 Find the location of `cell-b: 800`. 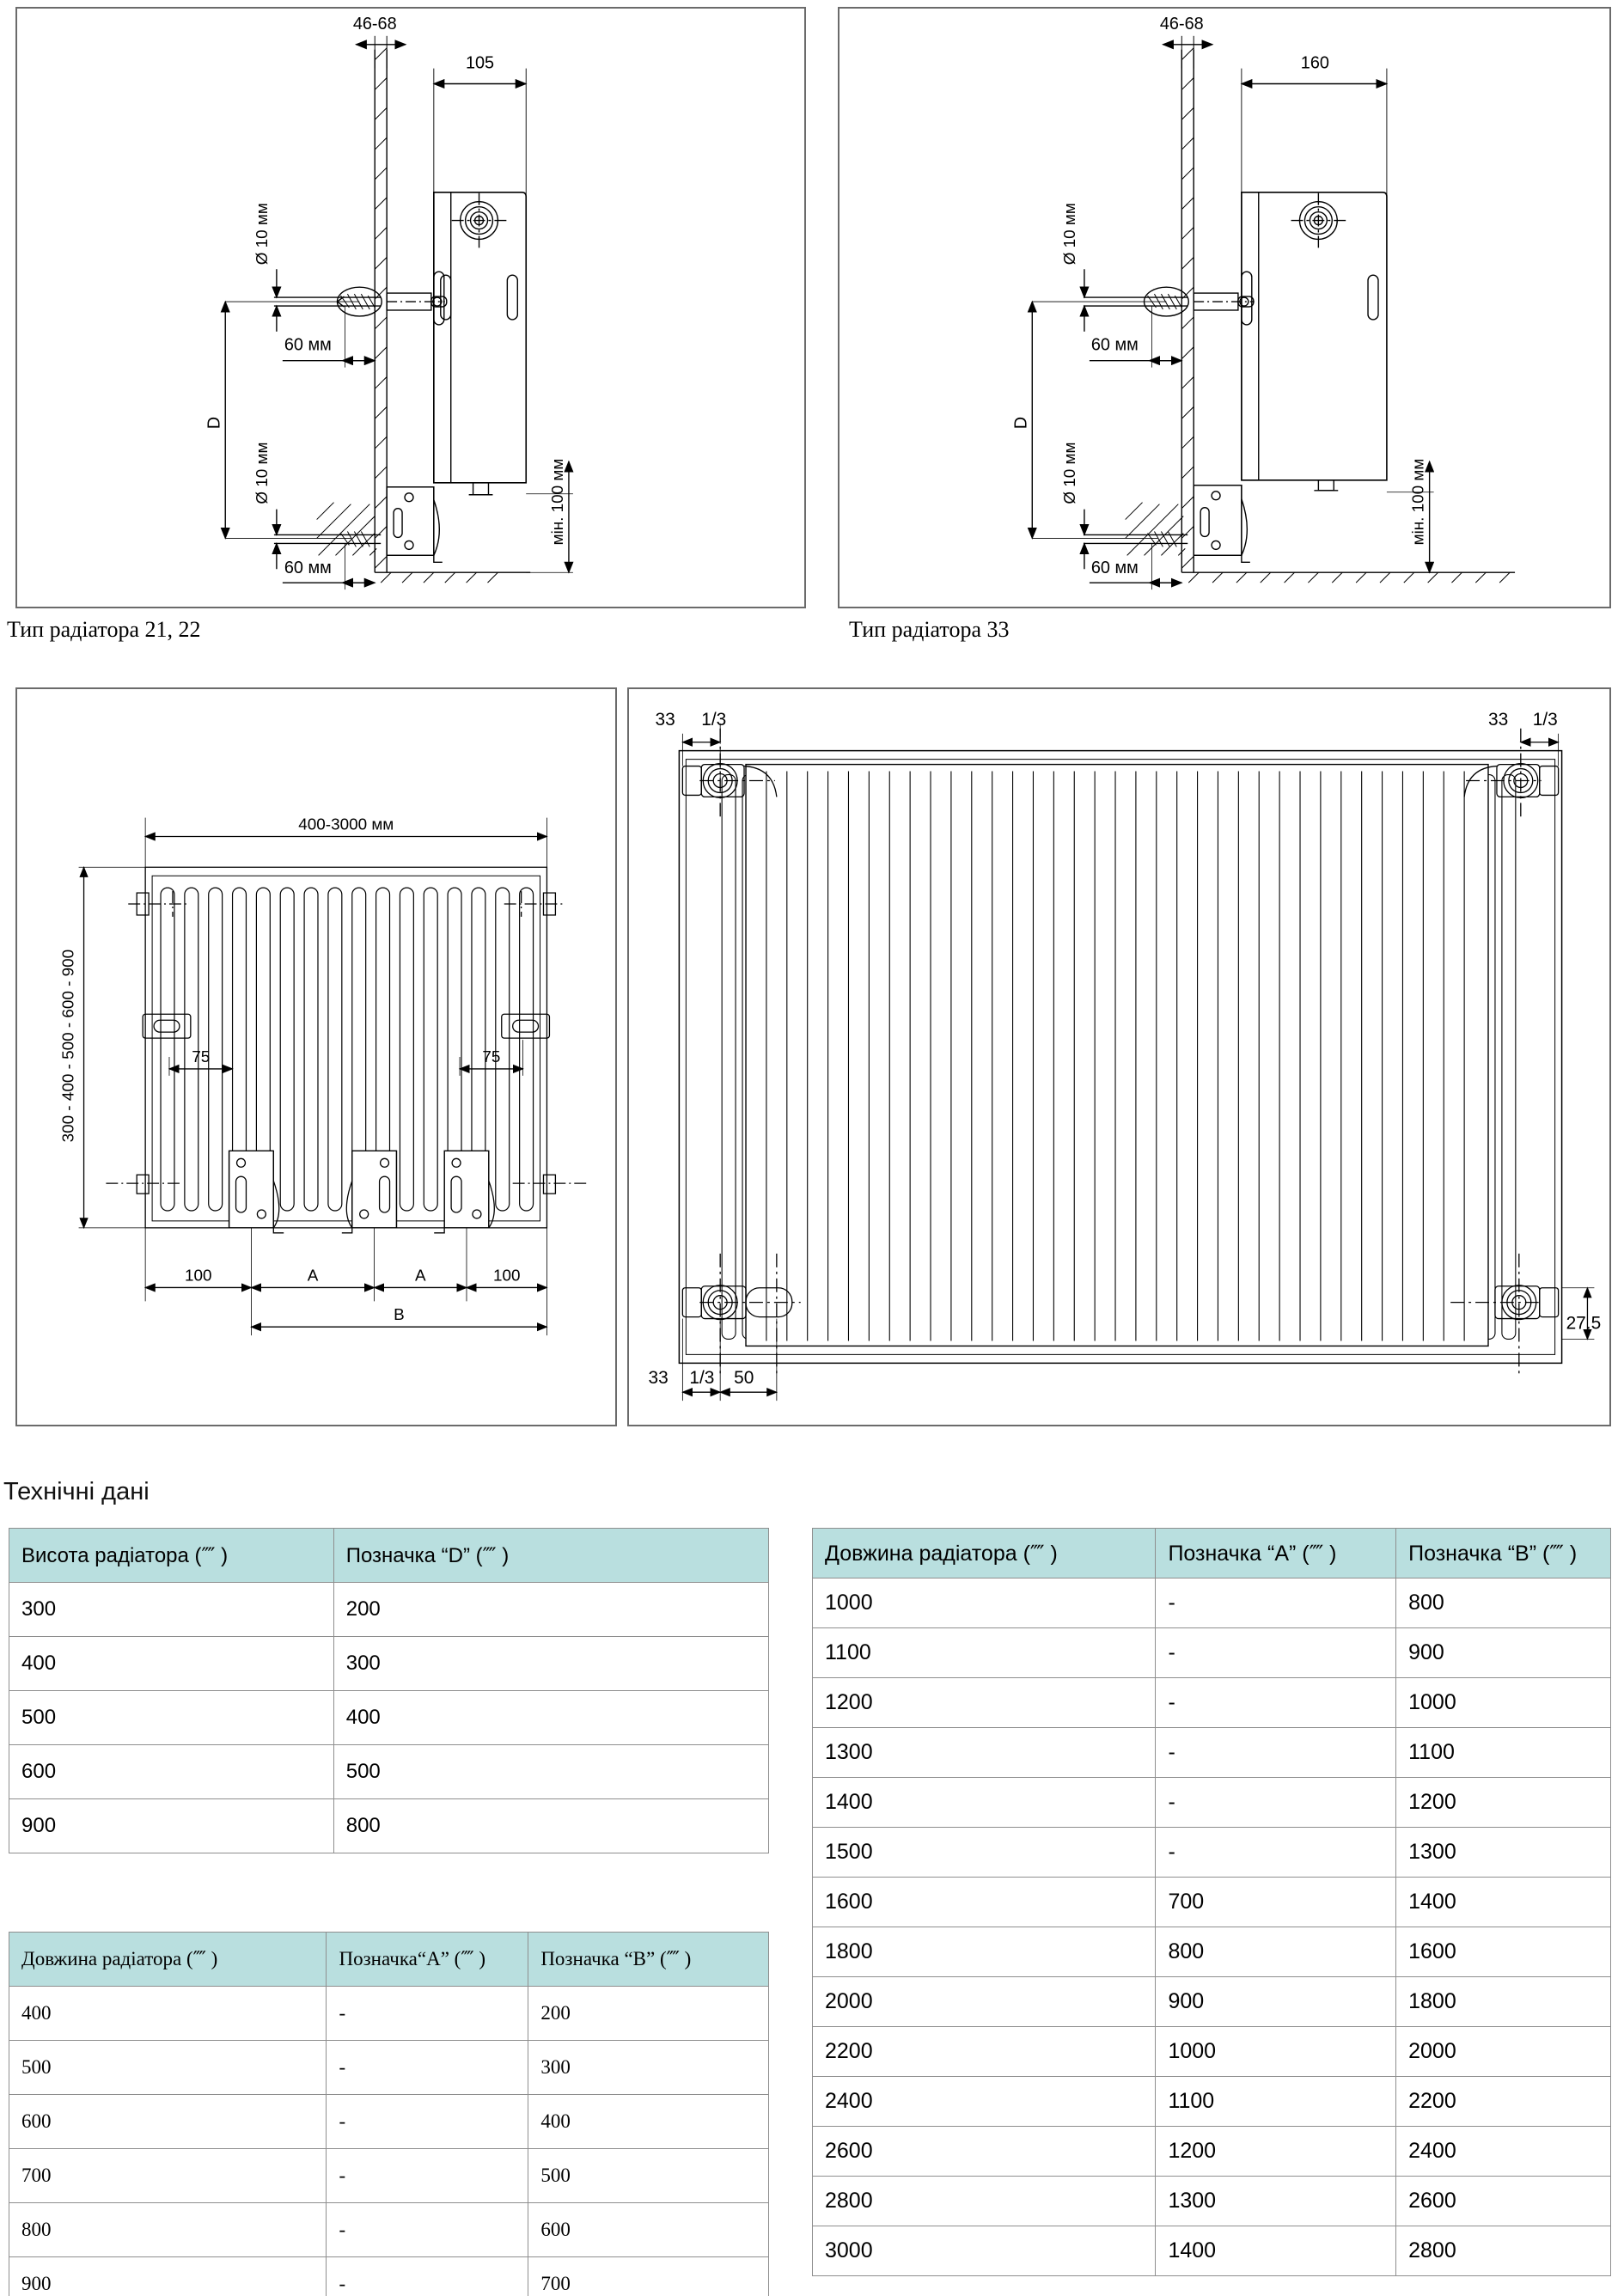

cell-b: 800 is located at coordinates (1503, 1603).